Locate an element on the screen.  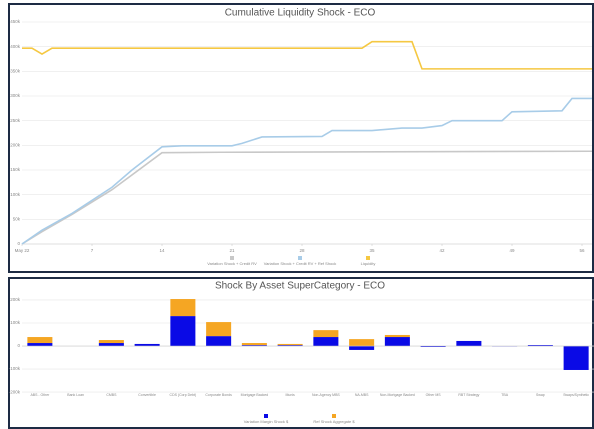
x-tick-label: 14 is located at coordinates (162, 250).